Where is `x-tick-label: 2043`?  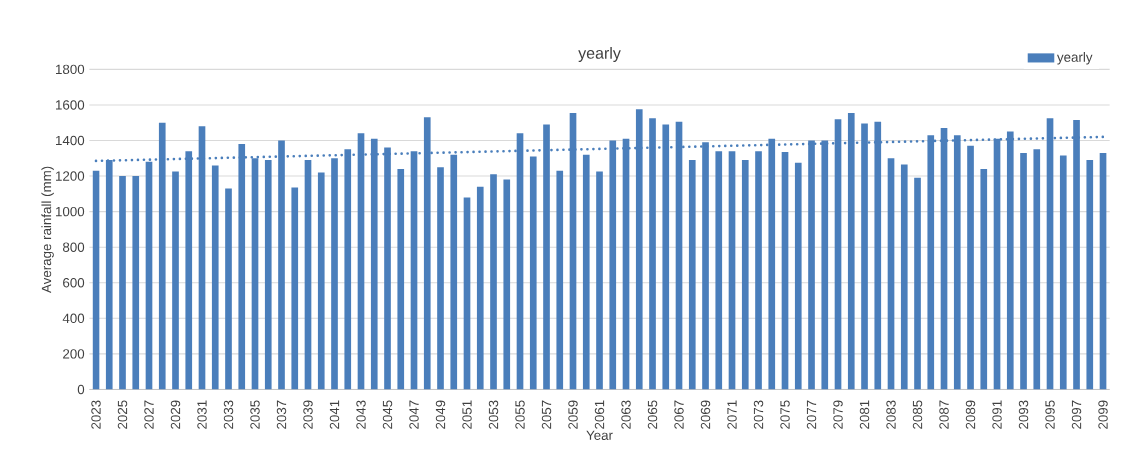
x-tick-label: 2043 is located at coordinates (361, 414).